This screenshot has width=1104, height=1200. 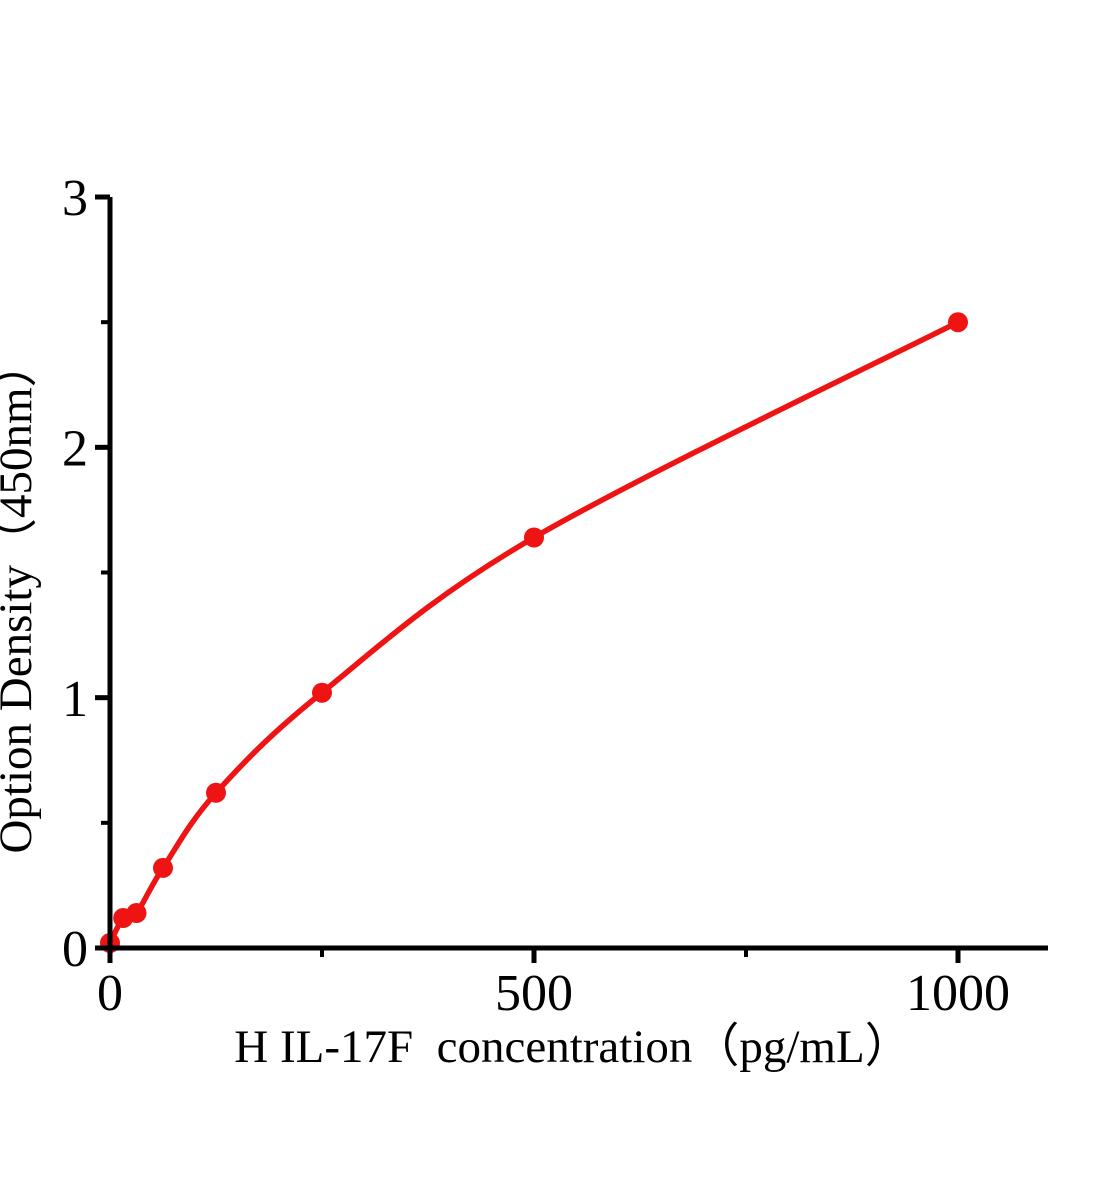 I want to click on x-tick-label: 1000, so click(x=958, y=993).